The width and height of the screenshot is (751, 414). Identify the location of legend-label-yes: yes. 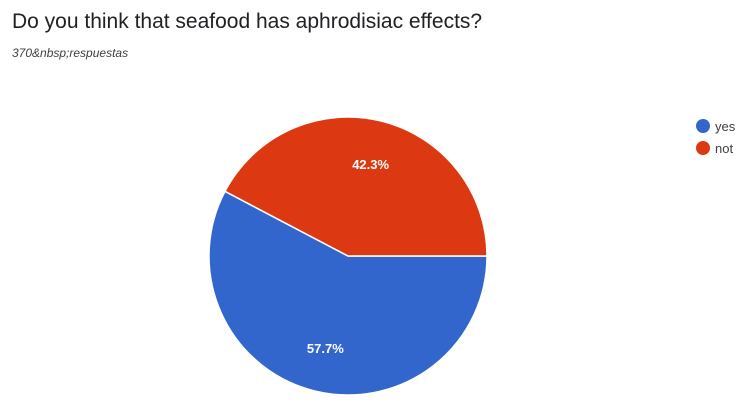
(725, 126).